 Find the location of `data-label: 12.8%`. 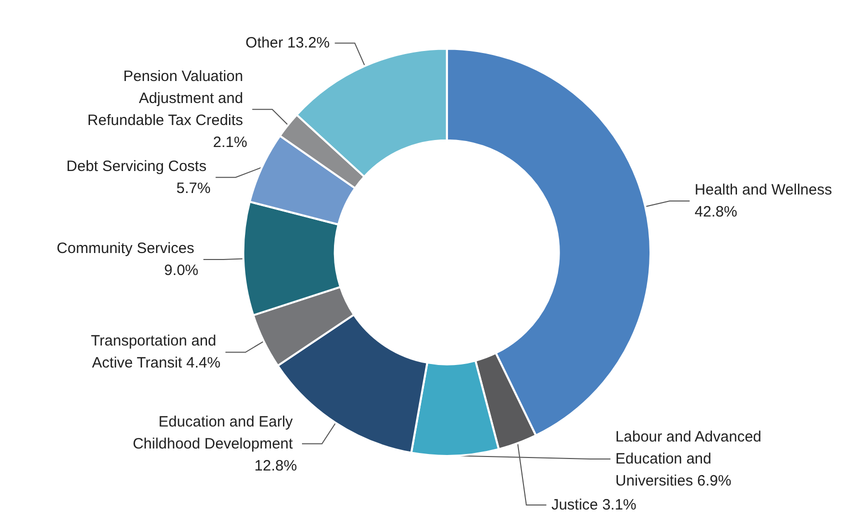

data-label: 12.8% is located at coordinates (275, 465).